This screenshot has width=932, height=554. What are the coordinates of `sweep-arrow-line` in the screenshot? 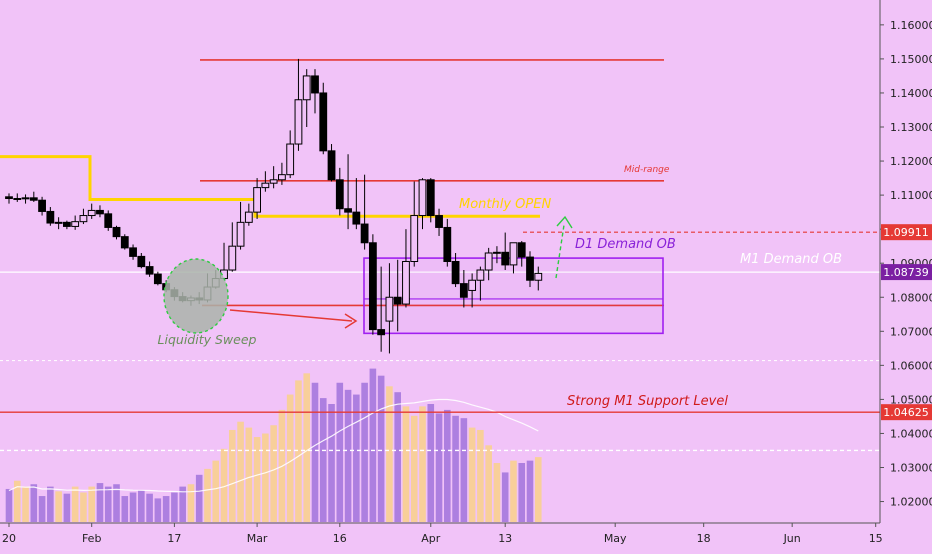 It's located at (291, 315).